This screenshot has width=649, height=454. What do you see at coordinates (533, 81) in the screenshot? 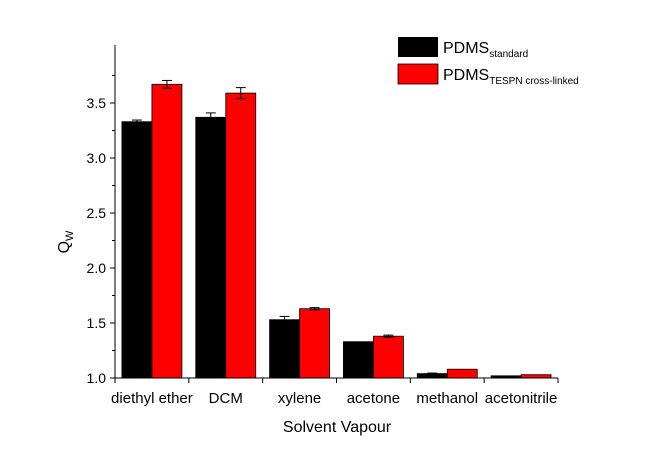
I see `legend-label-tespn-sub: TESPN cross-linked` at bounding box center [533, 81].